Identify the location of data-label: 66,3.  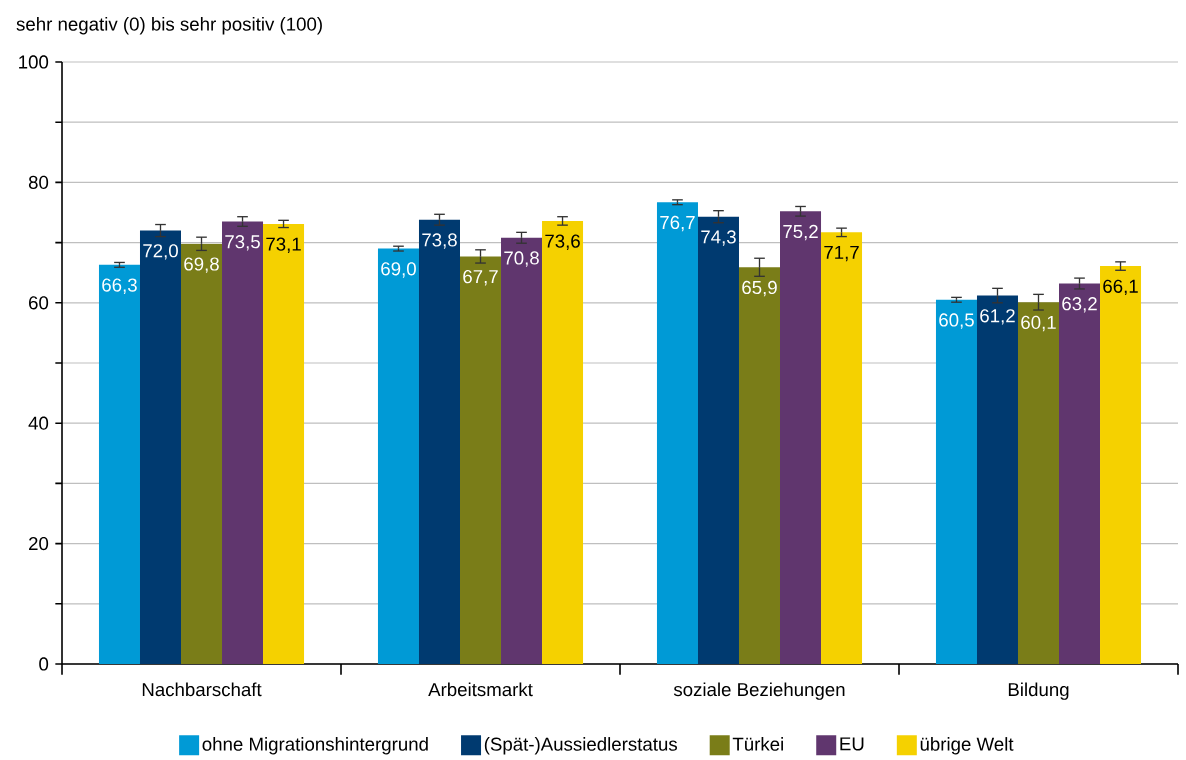
(119, 286).